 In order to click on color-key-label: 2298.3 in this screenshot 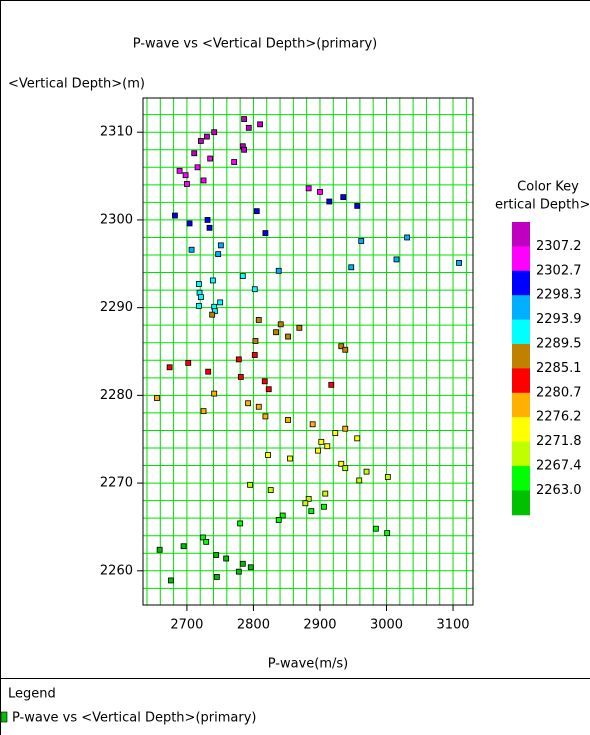, I will do `click(559, 295)`.